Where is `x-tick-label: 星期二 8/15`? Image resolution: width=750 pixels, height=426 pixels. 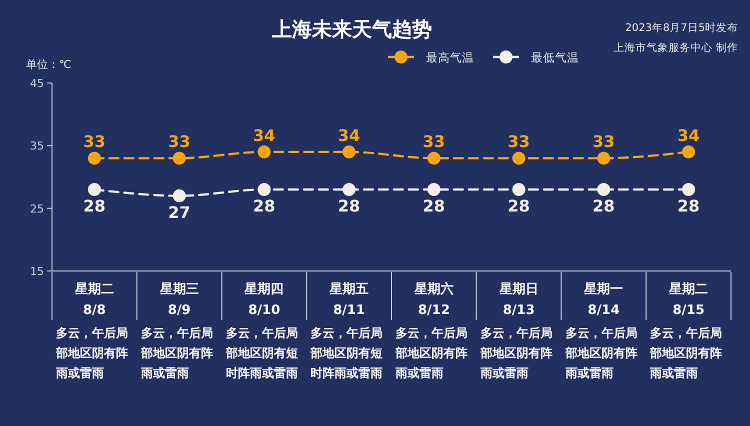
x-tick-label: 星期二 8/15 is located at coordinates (688, 300).